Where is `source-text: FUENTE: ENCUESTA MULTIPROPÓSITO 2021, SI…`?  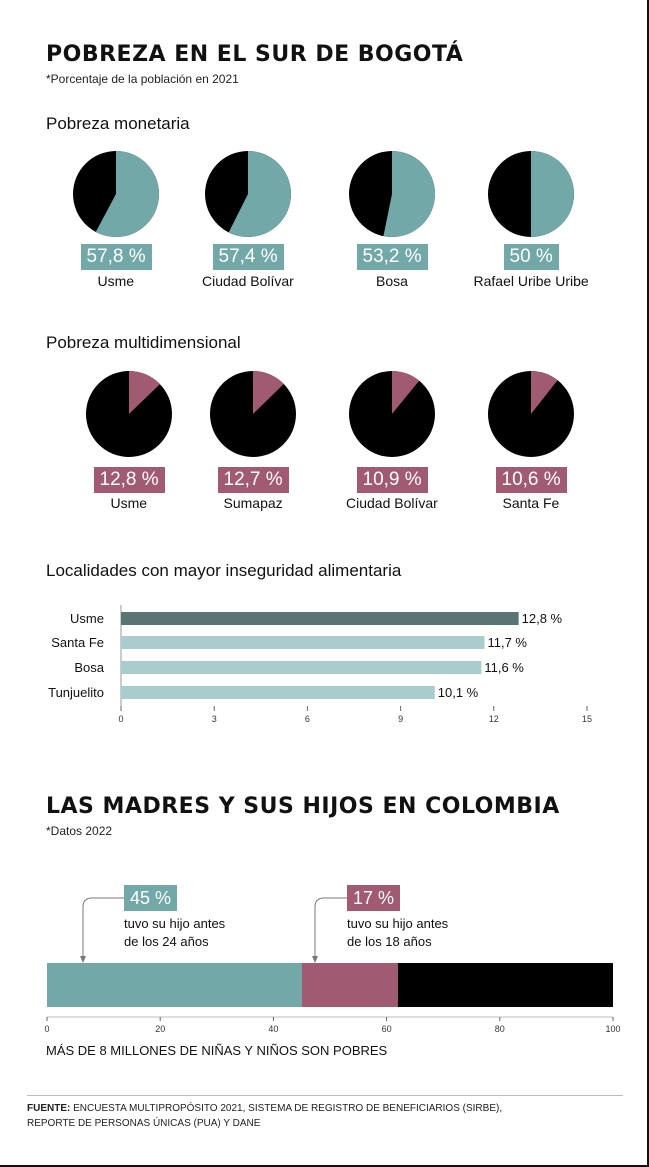
source-text: FUENTE: ENCUESTA MULTIPROPÓSITO 2021, SI… is located at coordinates (264, 1116).